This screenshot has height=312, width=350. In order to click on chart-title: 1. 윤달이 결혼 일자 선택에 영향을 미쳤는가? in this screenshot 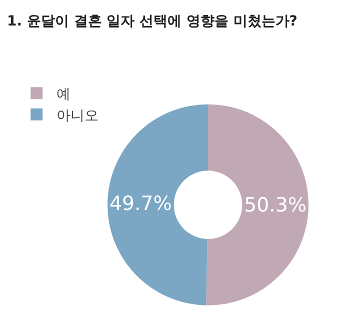, I will do `click(152, 21)`.